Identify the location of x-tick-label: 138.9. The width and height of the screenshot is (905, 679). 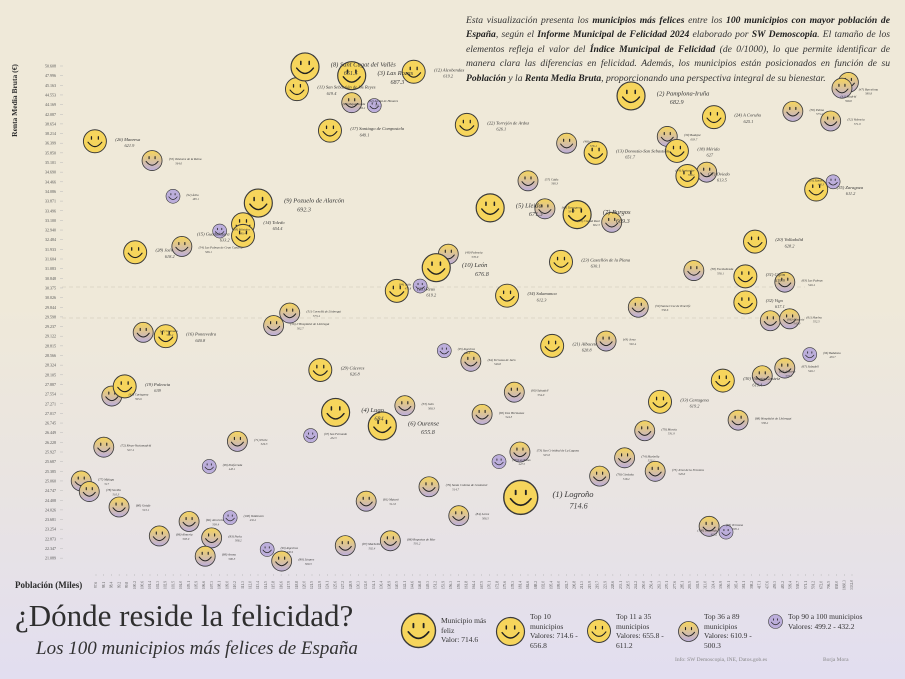
(389, 585).